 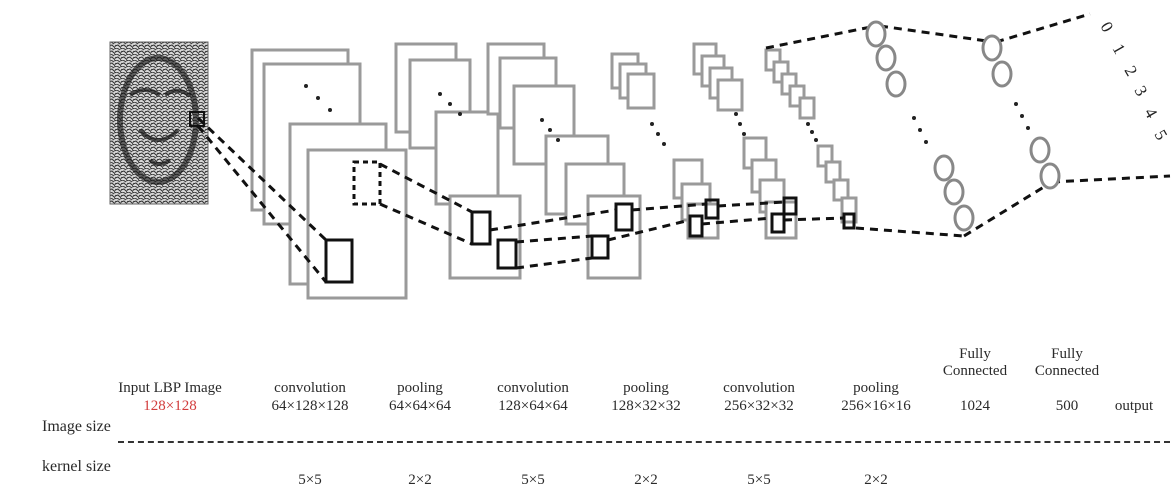 I want to click on input-lbp-image, so click(x=159, y=123).